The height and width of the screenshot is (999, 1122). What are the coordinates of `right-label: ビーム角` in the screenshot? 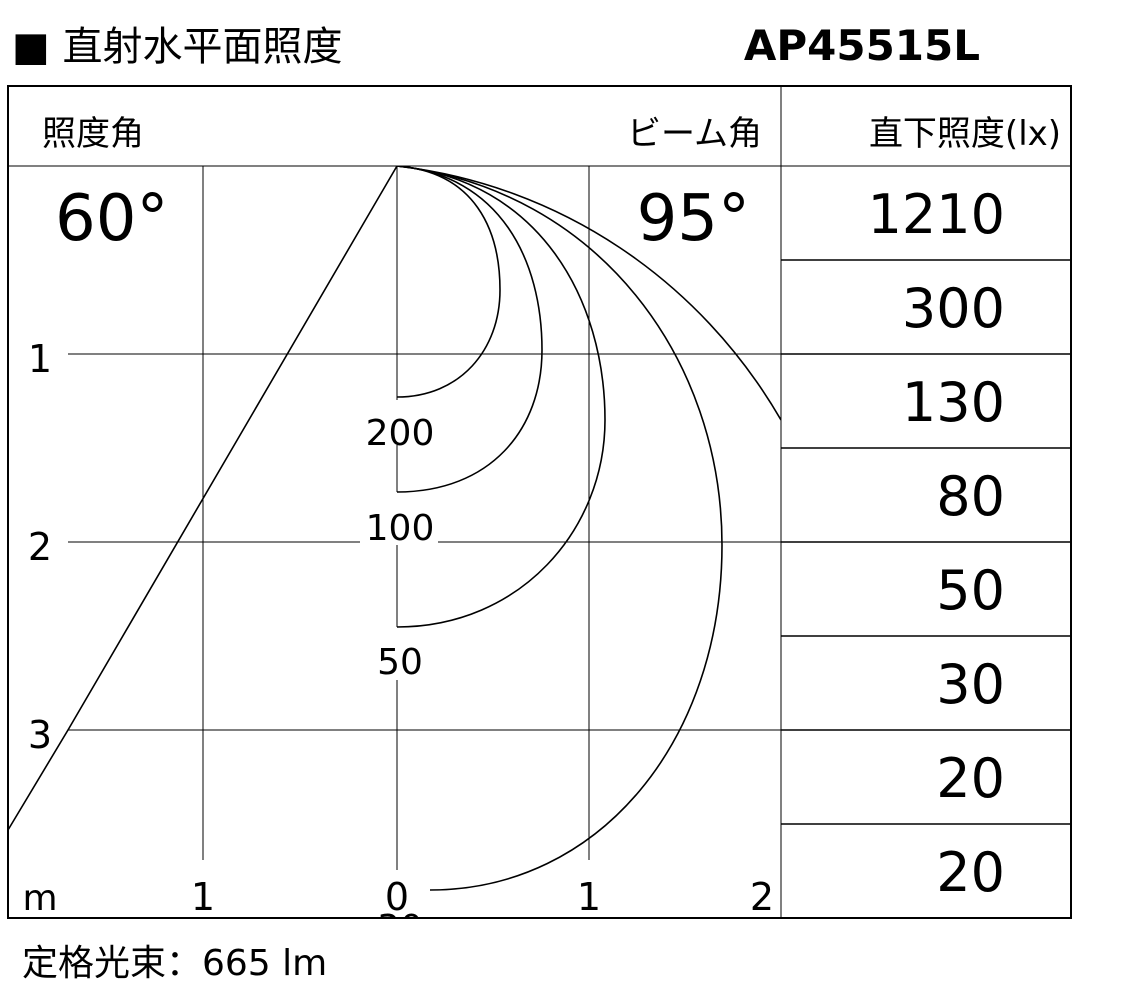 It's located at (694, 134).